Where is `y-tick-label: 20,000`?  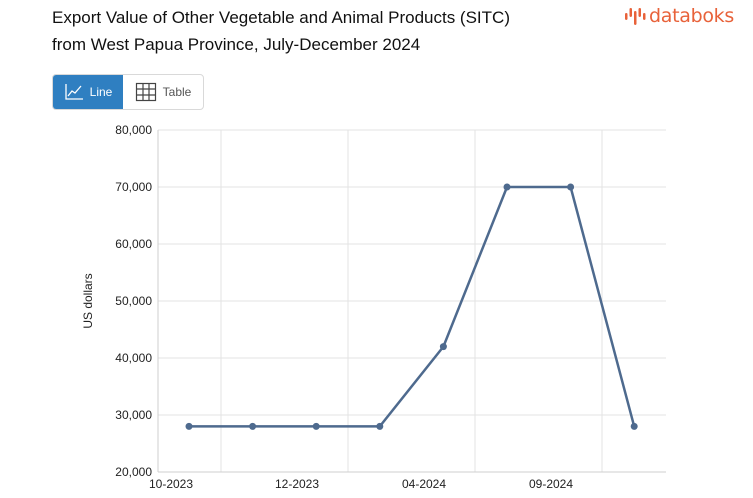
y-tick-label: 20,000 is located at coordinates (133, 472).